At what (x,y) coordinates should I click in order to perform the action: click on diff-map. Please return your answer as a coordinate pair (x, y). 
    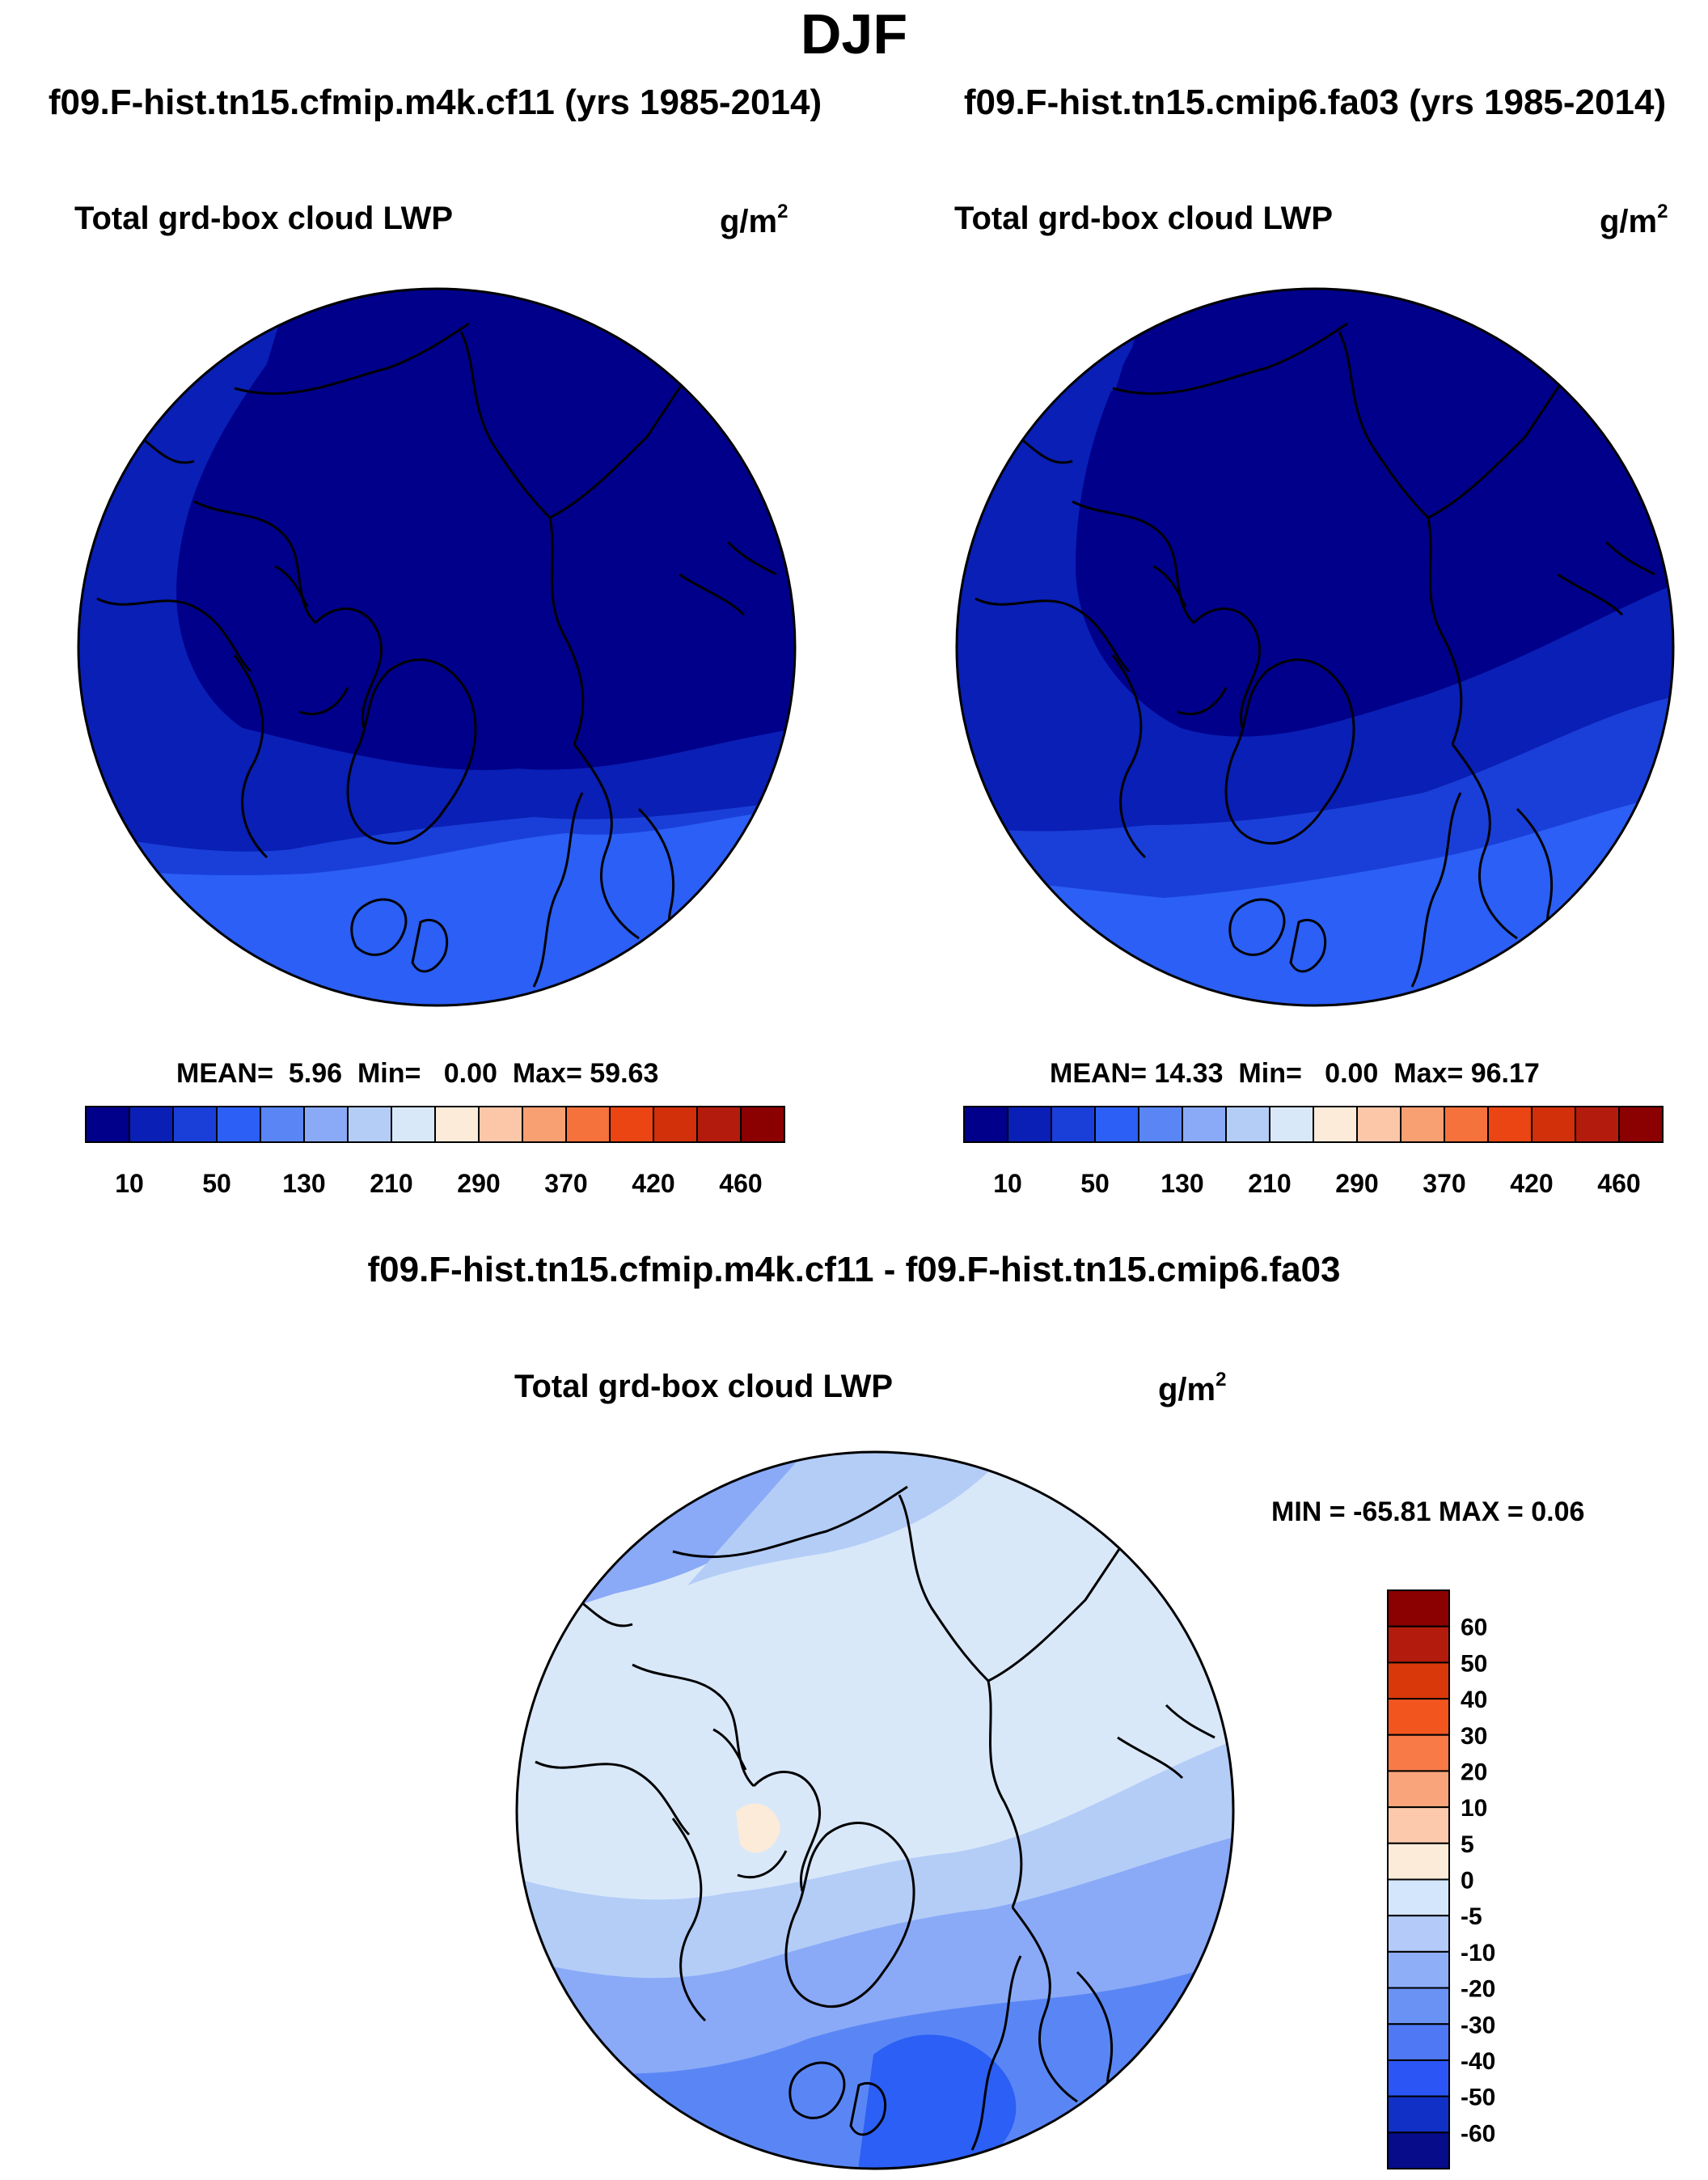
    Looking at the image, I should click on (875, 1810).